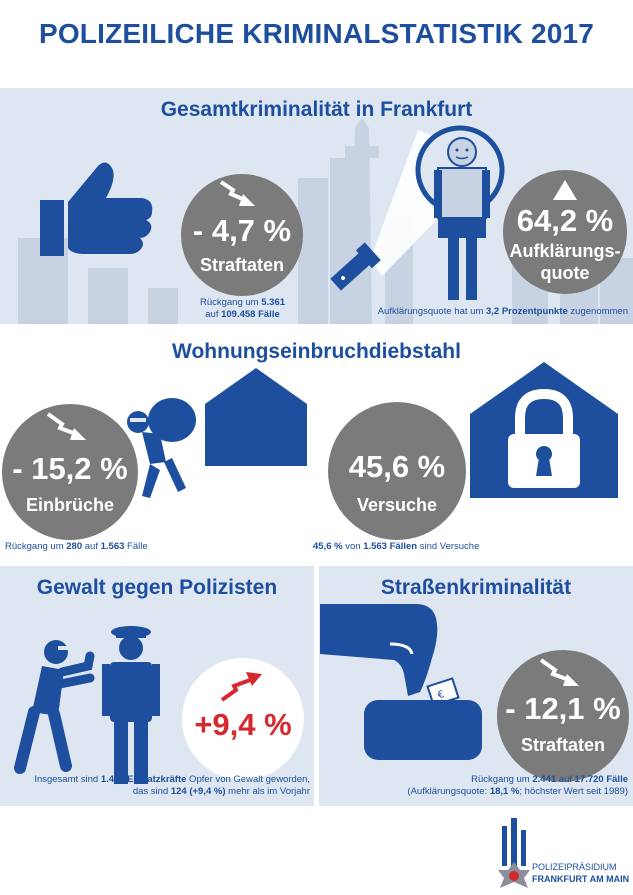 This screenshot has width=633, height=895. Describe the element at coordinates (565, 190) in the screenshot. I see `triangle-up-icon` at that location.